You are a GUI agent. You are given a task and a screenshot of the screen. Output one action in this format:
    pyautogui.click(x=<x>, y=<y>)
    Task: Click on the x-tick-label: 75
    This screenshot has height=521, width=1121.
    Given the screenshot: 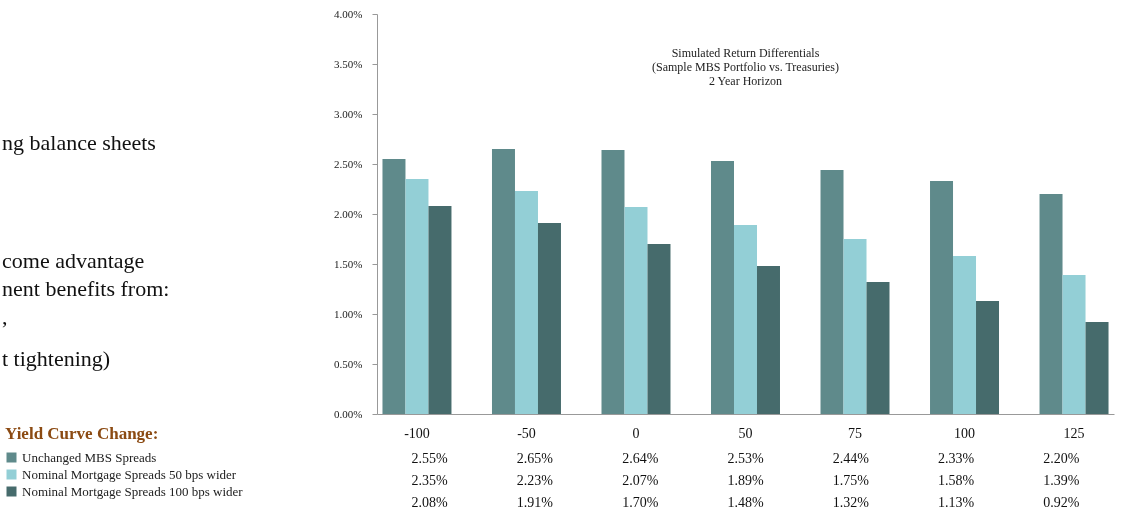 What is the action you would take?
    pyautogui.click(x=855, y=433)
    